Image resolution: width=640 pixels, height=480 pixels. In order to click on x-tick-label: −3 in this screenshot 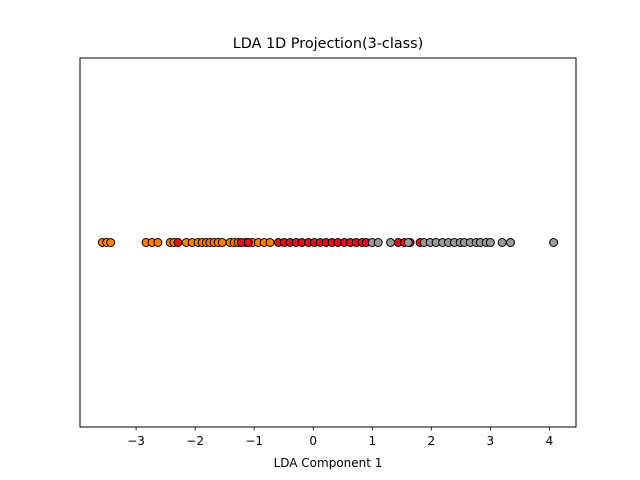, I will do `click(136, 441)`.